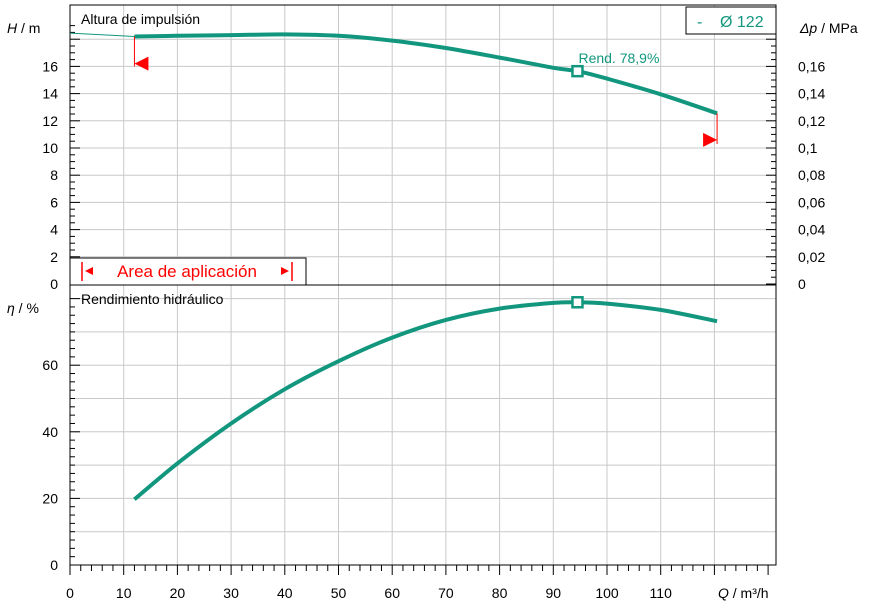 The width and height of the screenshot is (876, 603). Describe the element at coordinates (285, 593) in the screenshot. I see `x-tick-label: 40` at that location.